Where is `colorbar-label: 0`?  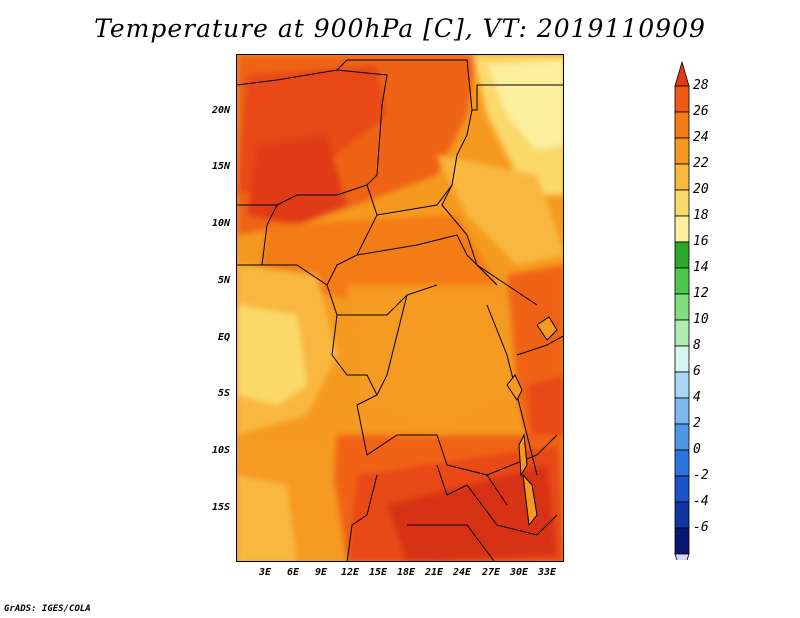
colorbar-label: 0 is located at coordinates (697, 449).